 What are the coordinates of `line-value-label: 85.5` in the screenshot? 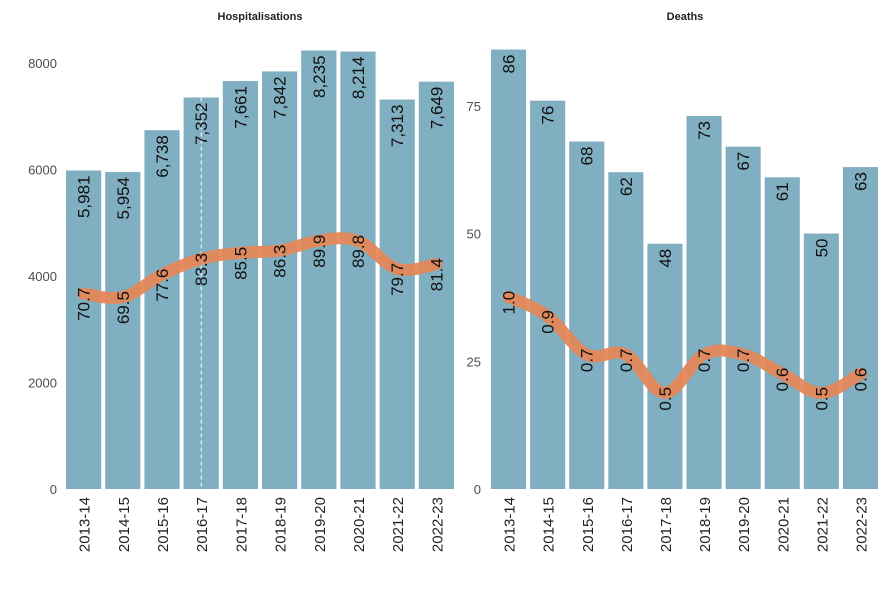 It's located at (240, 263).